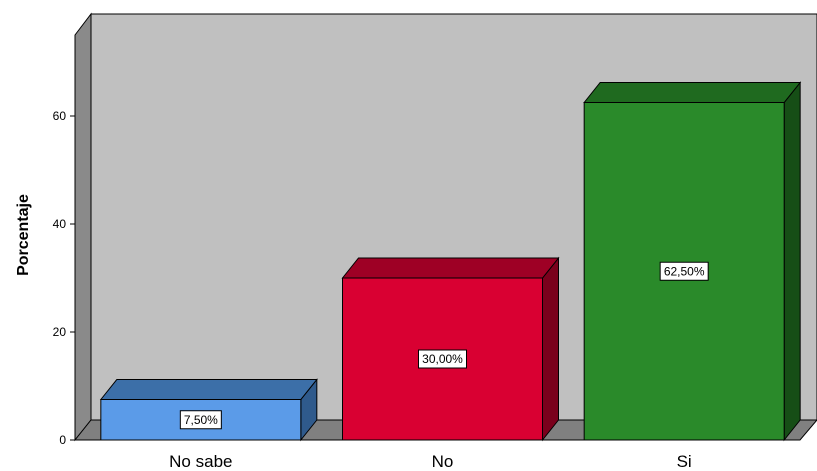 Image resolution: width=817 pixels, height=471 pixels. I want to click on data-label-text: 30,00%, so click(442, 359).